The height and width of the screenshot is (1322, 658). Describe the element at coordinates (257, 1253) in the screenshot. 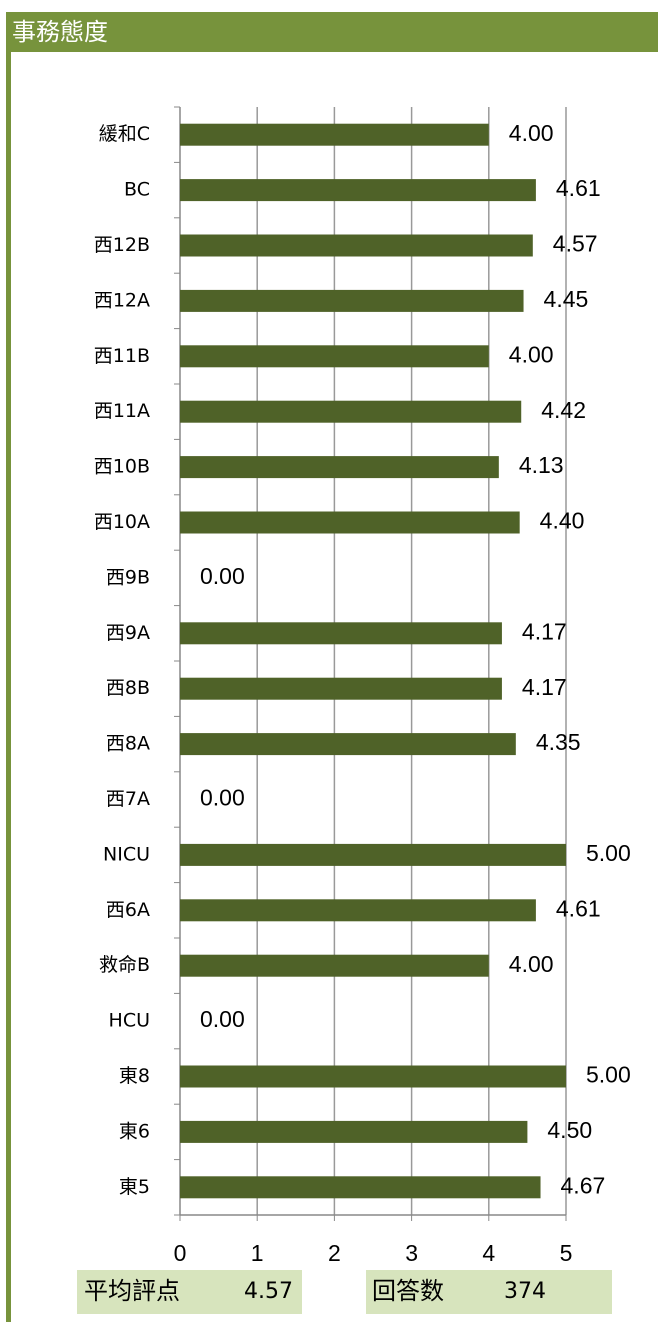

I see `x-tick-label: 1` at that location.